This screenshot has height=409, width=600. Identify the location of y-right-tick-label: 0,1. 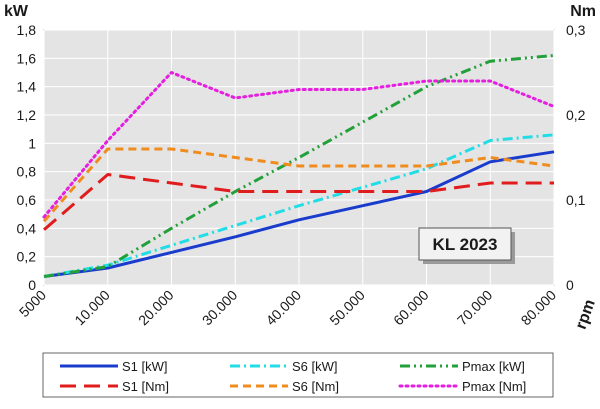
(576, 200).